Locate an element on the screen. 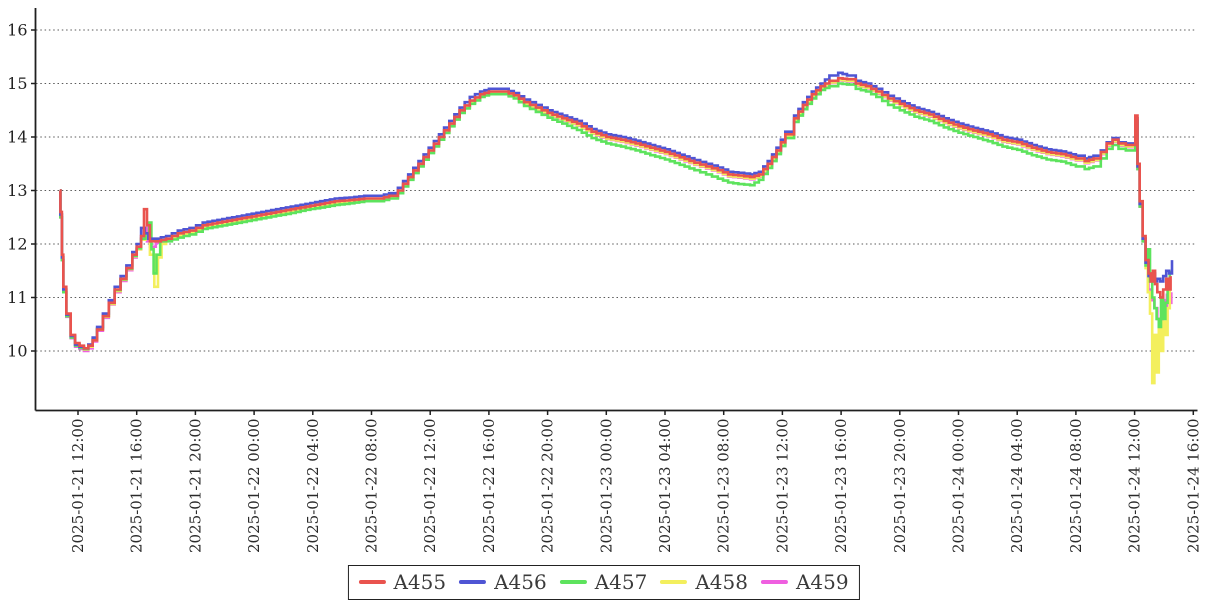 The width and height of the screenshot is (1207, 600). y-tick-label: 14 is located at coordinates (17, 137).